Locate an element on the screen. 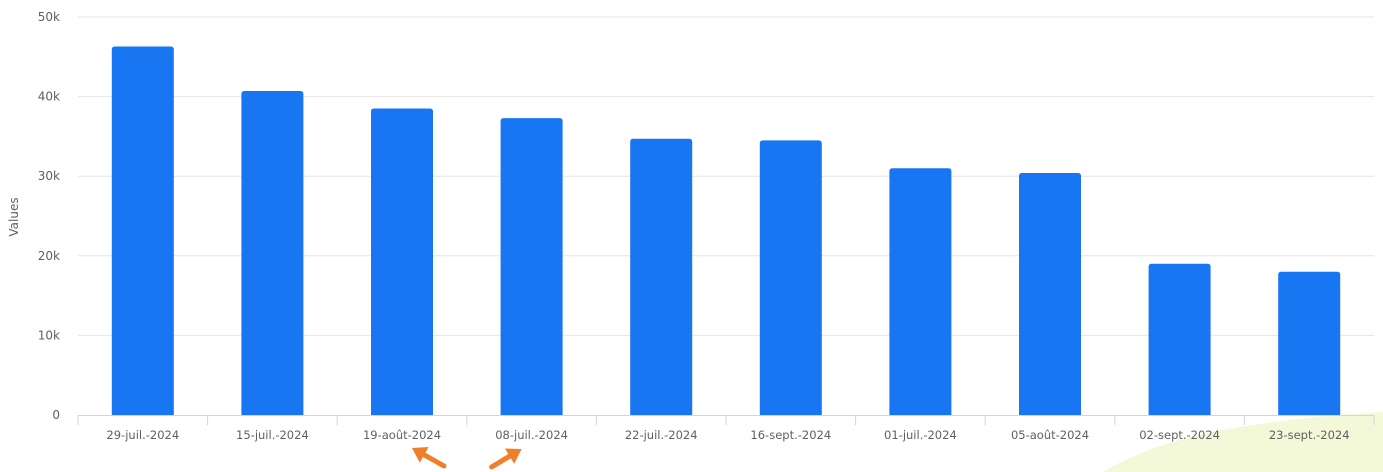  y-tick-label: 10k is located at coordinates (49, 335).